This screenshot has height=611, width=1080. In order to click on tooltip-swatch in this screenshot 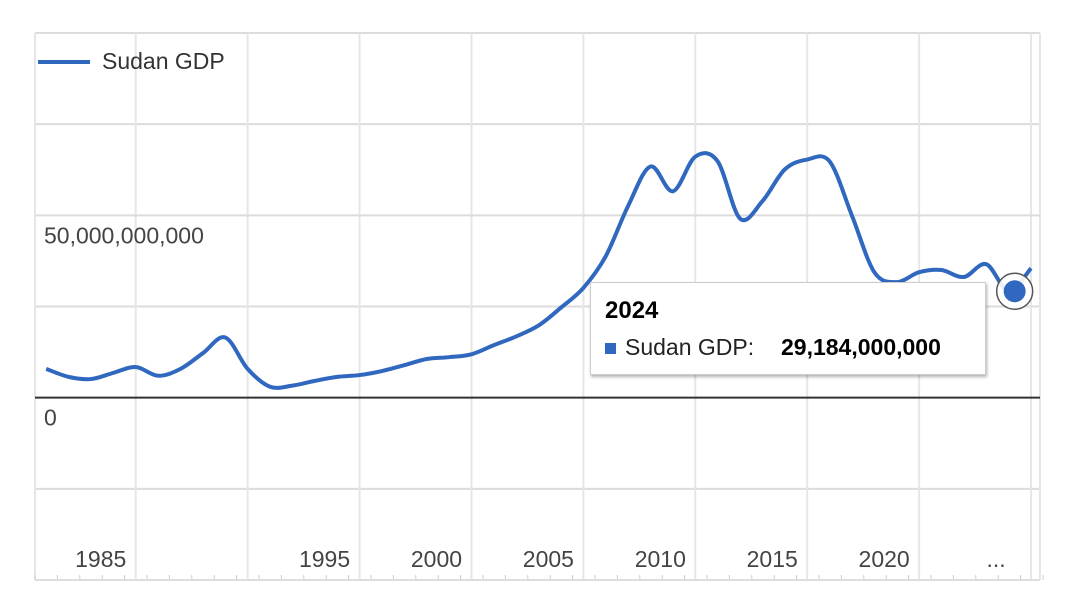, I will do `click(610, 348)`.